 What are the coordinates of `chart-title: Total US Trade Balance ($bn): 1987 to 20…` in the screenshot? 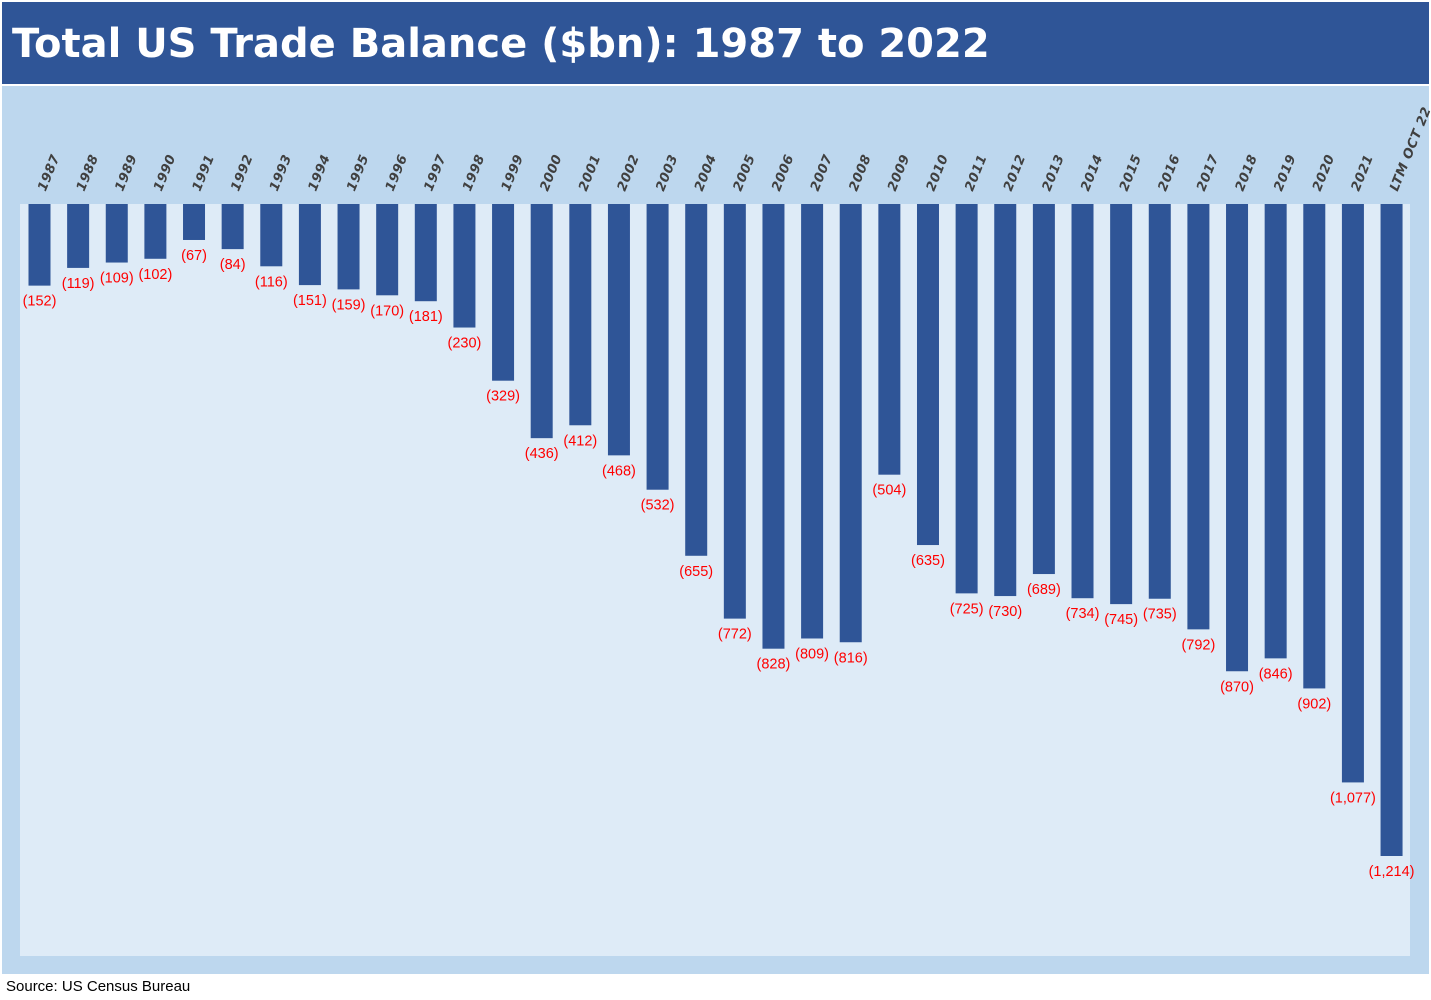 It's located at (501, 44).